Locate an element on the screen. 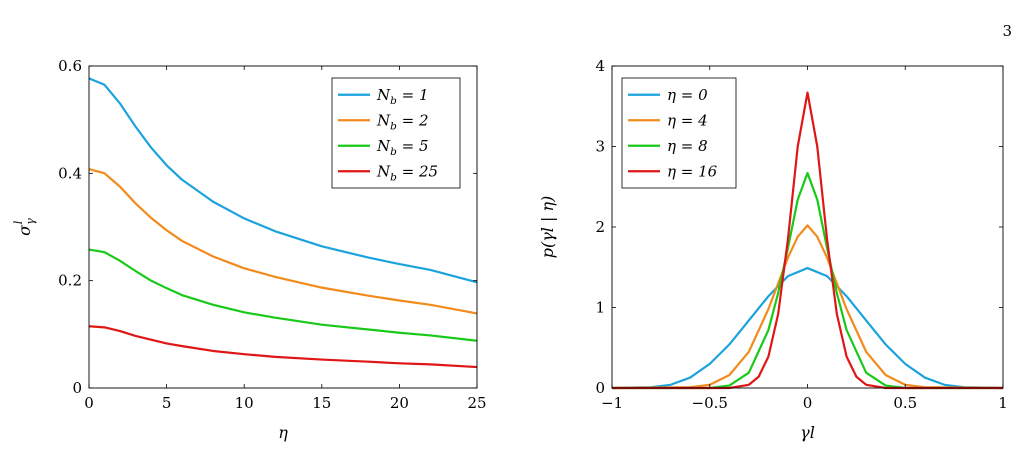 This screenshot has width=1022, height=472. legend-label-0: Nb = 1 is located at coordinates (402, 96).